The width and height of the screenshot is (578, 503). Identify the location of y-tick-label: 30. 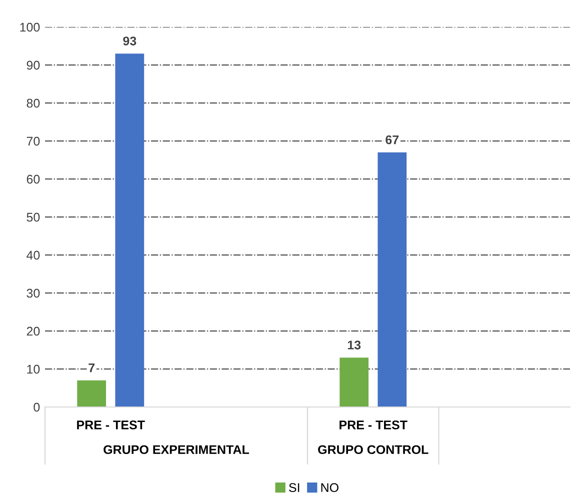
(33, 293).